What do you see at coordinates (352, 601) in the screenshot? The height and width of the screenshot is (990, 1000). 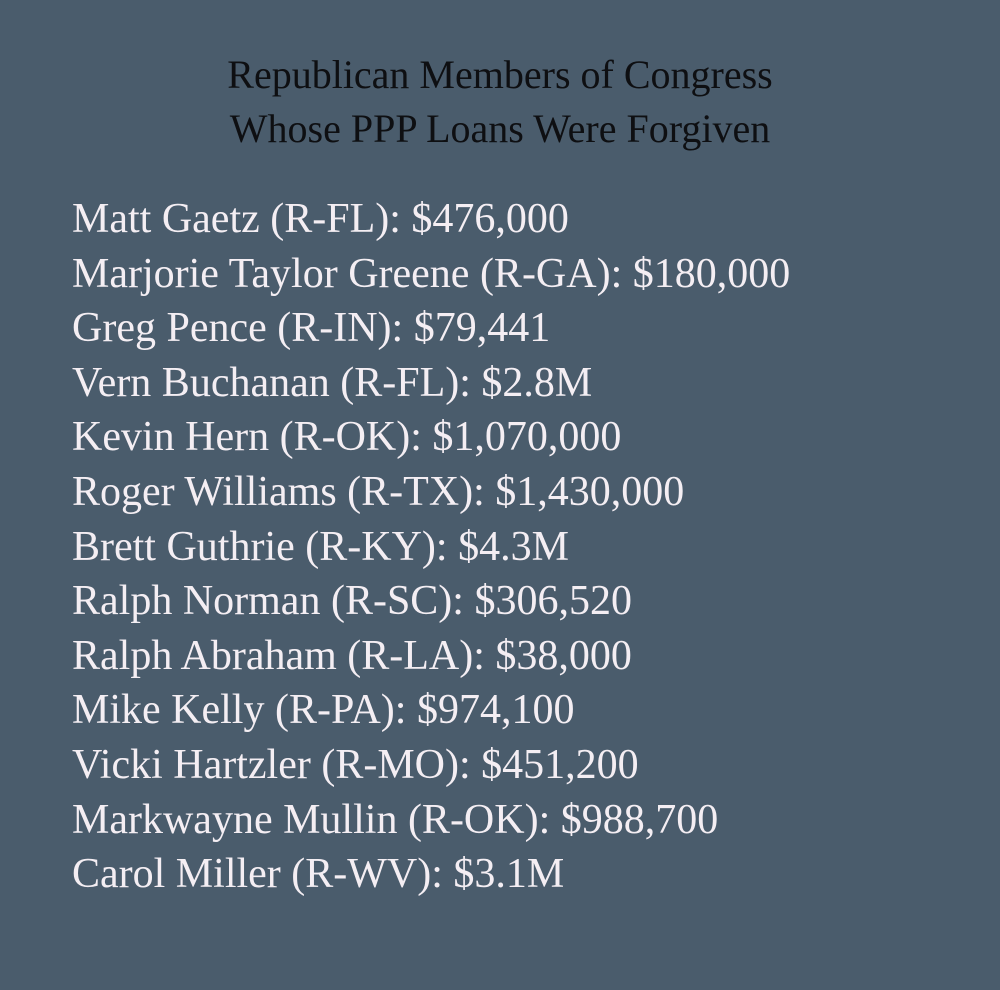 I see `loan-item: Ralph Norman (R-SC): $306,520` at bounding box center [352, 601].